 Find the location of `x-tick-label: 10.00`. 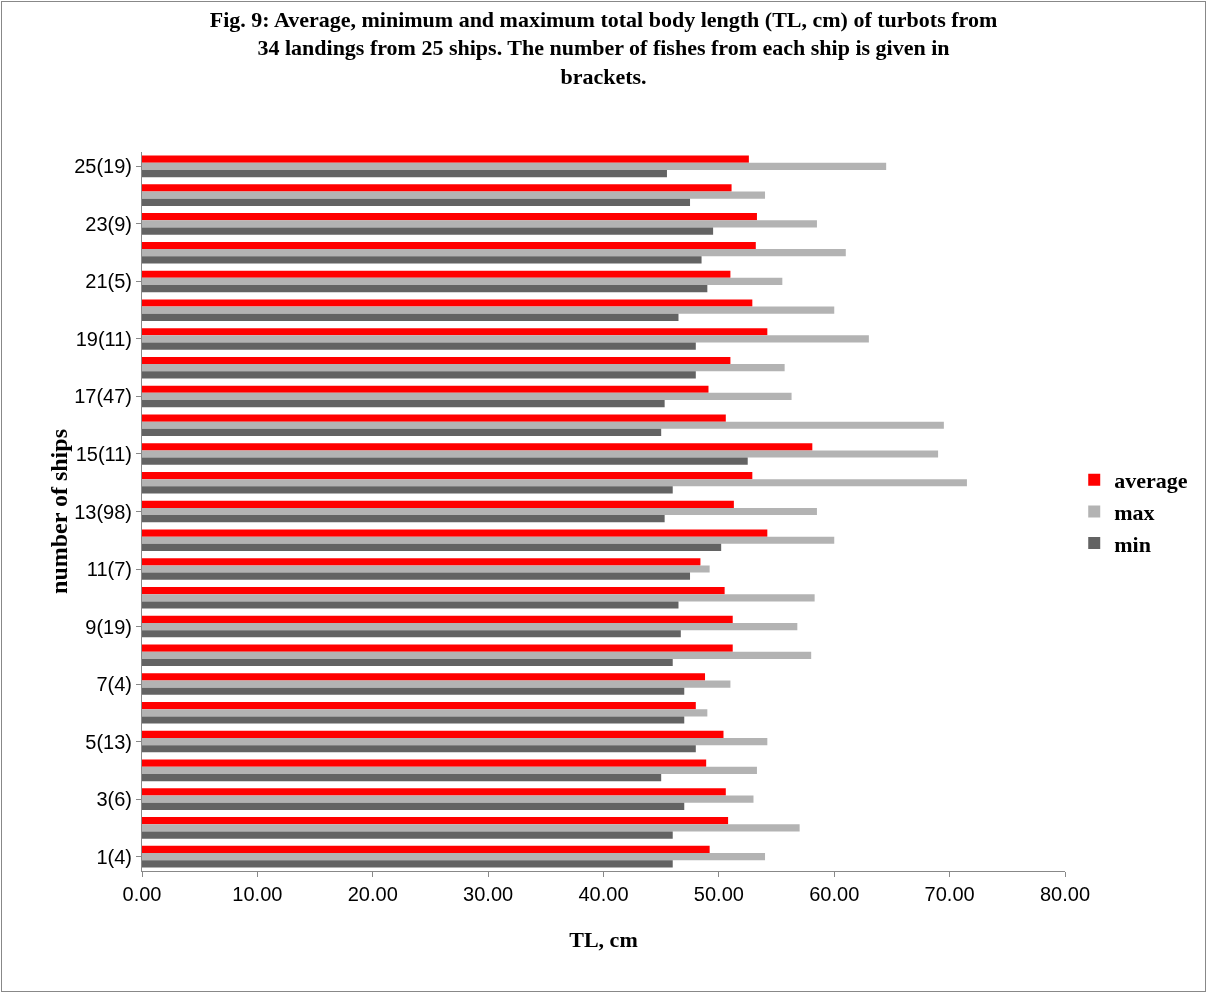

x-tick-label: 10.00 is located at coordinates (257, 894).